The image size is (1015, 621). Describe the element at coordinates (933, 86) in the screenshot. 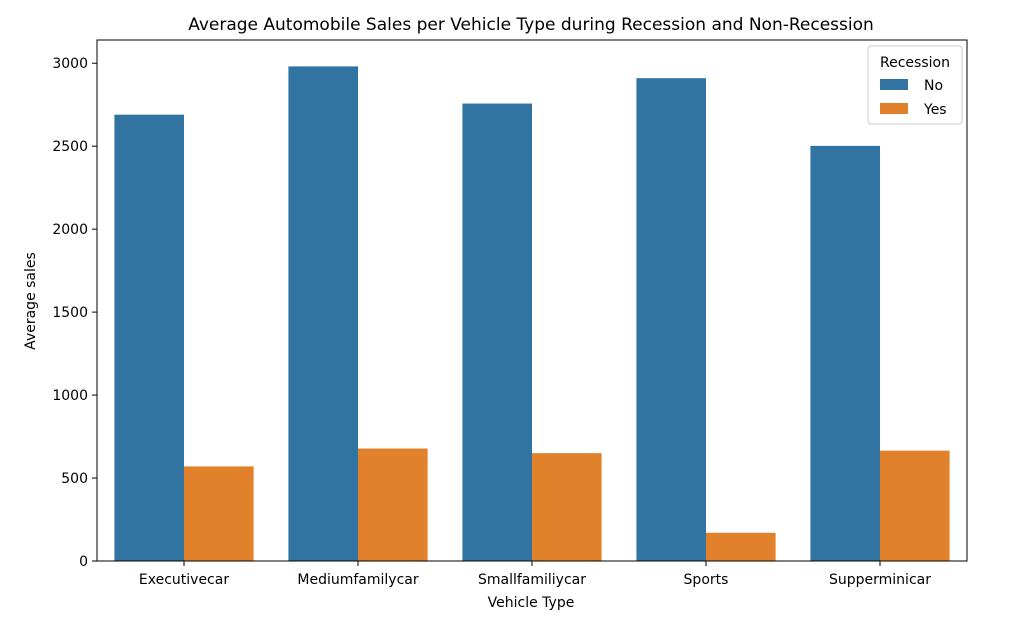

I see `legend-label-no: No` at that location.